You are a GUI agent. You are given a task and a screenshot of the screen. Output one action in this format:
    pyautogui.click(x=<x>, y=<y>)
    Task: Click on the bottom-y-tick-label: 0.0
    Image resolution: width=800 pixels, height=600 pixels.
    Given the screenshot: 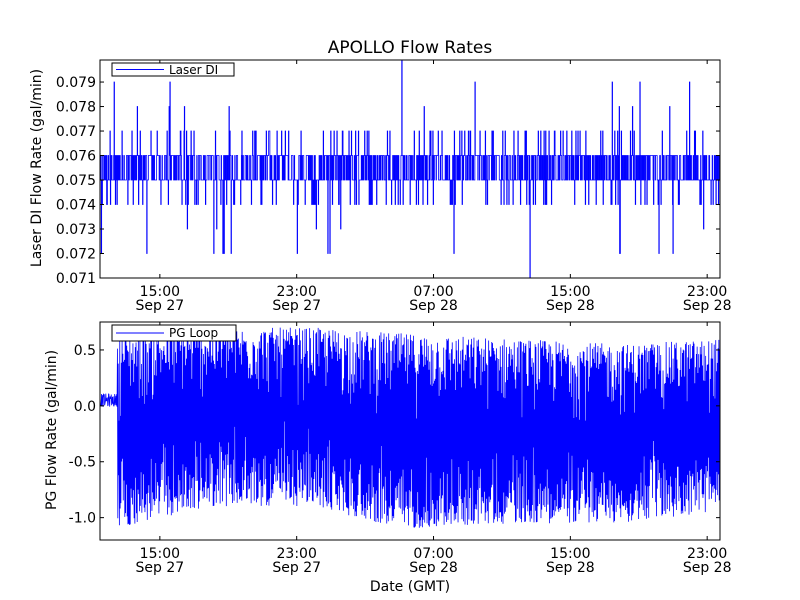 What is the action you would take?
    pyautogui.click(x=85, y=407)
    